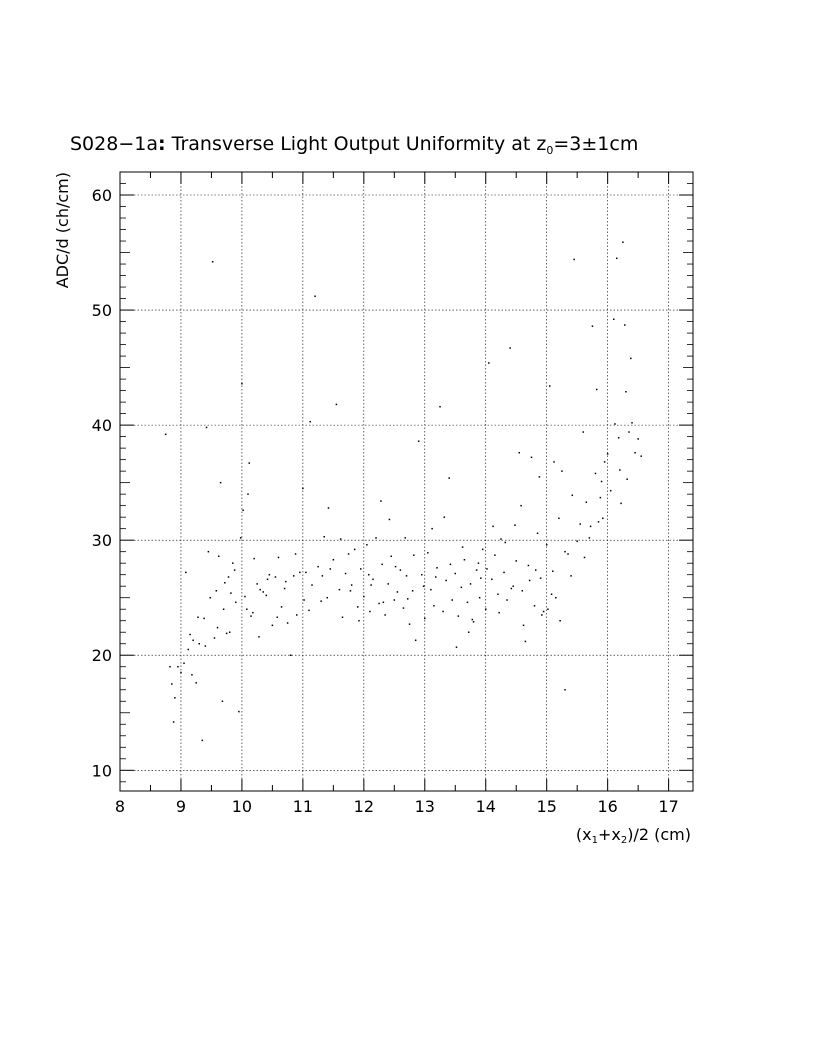 The height and width of the screenshot is (1056, 816). What do you see at coordinates (356, 144) in the screenshot?
I see `title-rest: Transverse Light Output Uniformity at z` at bounding box center [356, 144].